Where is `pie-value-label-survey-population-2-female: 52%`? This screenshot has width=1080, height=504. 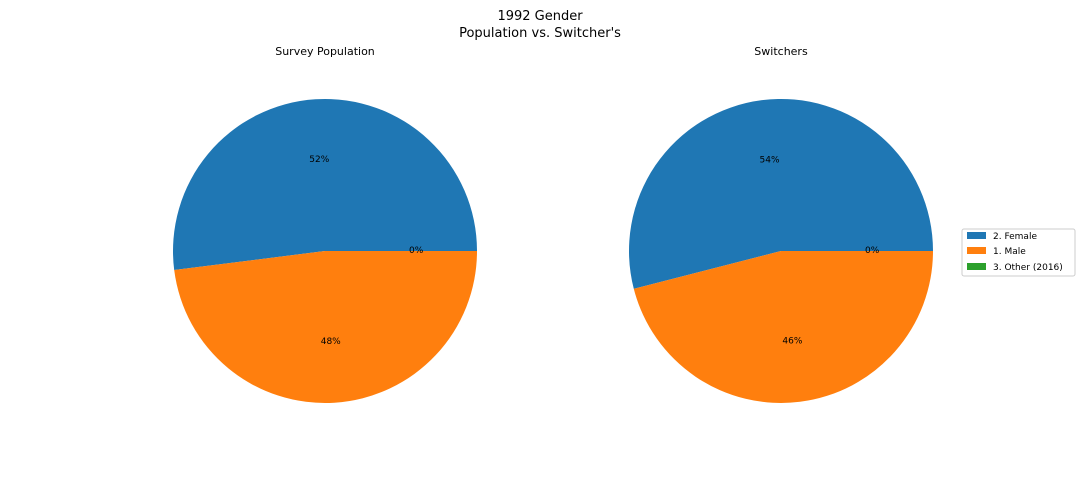 pie-value-label-survey-population-2-female: 52% is located at coordinates (319, 160).